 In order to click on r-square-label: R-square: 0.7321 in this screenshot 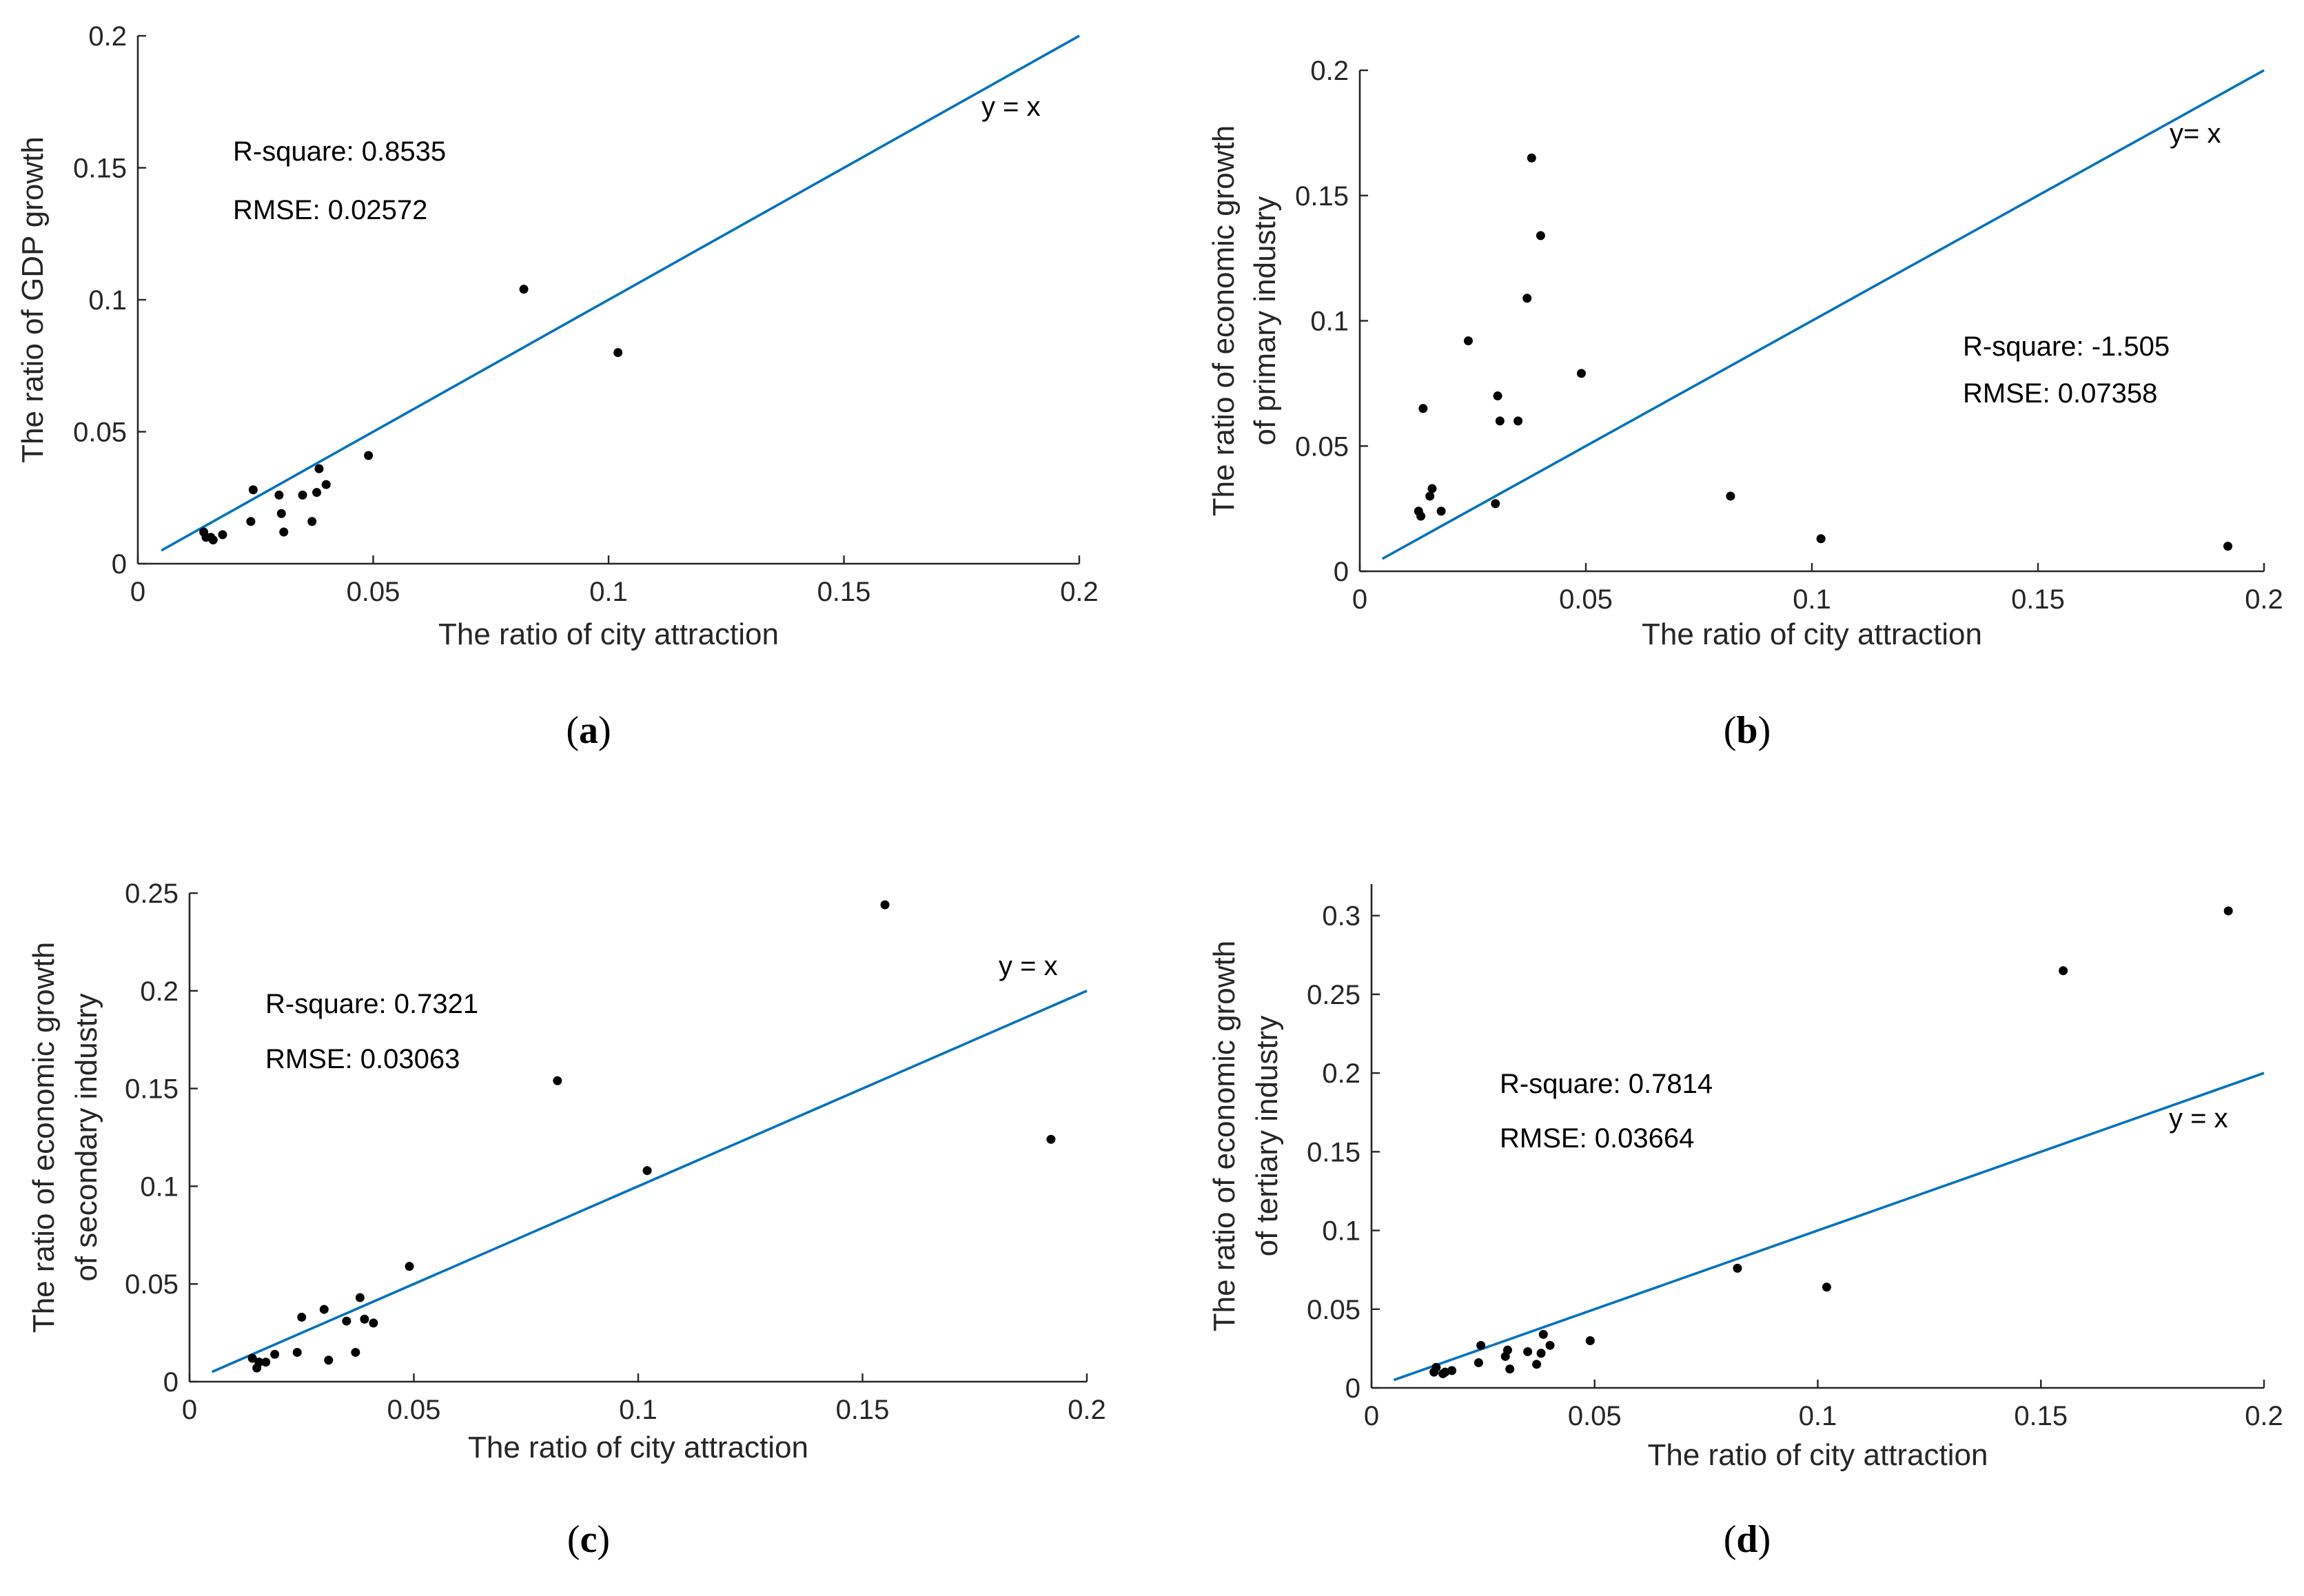, I will do `click(372, 1004)`.